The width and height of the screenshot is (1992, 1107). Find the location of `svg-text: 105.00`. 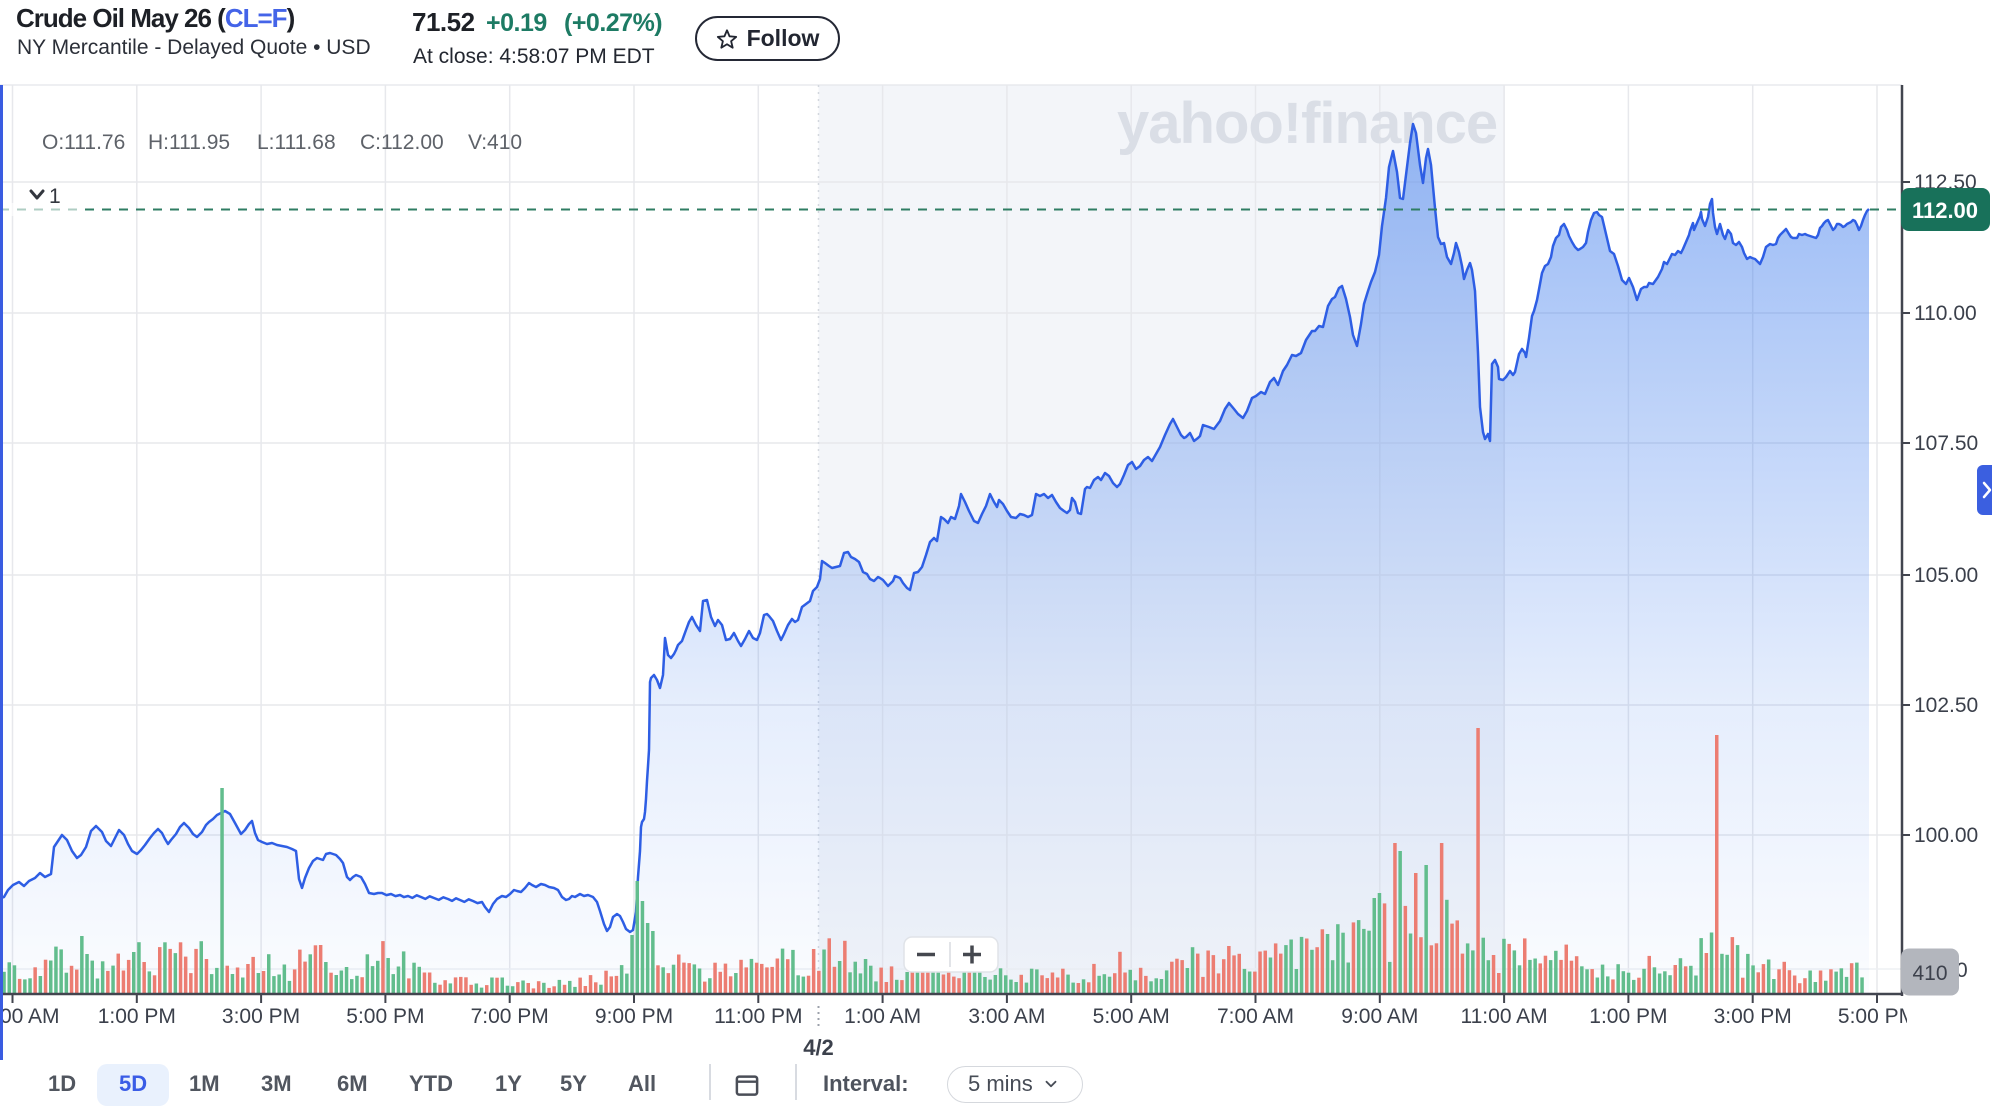

svg-text: 105.00 is located at coordinates (1946, 575).